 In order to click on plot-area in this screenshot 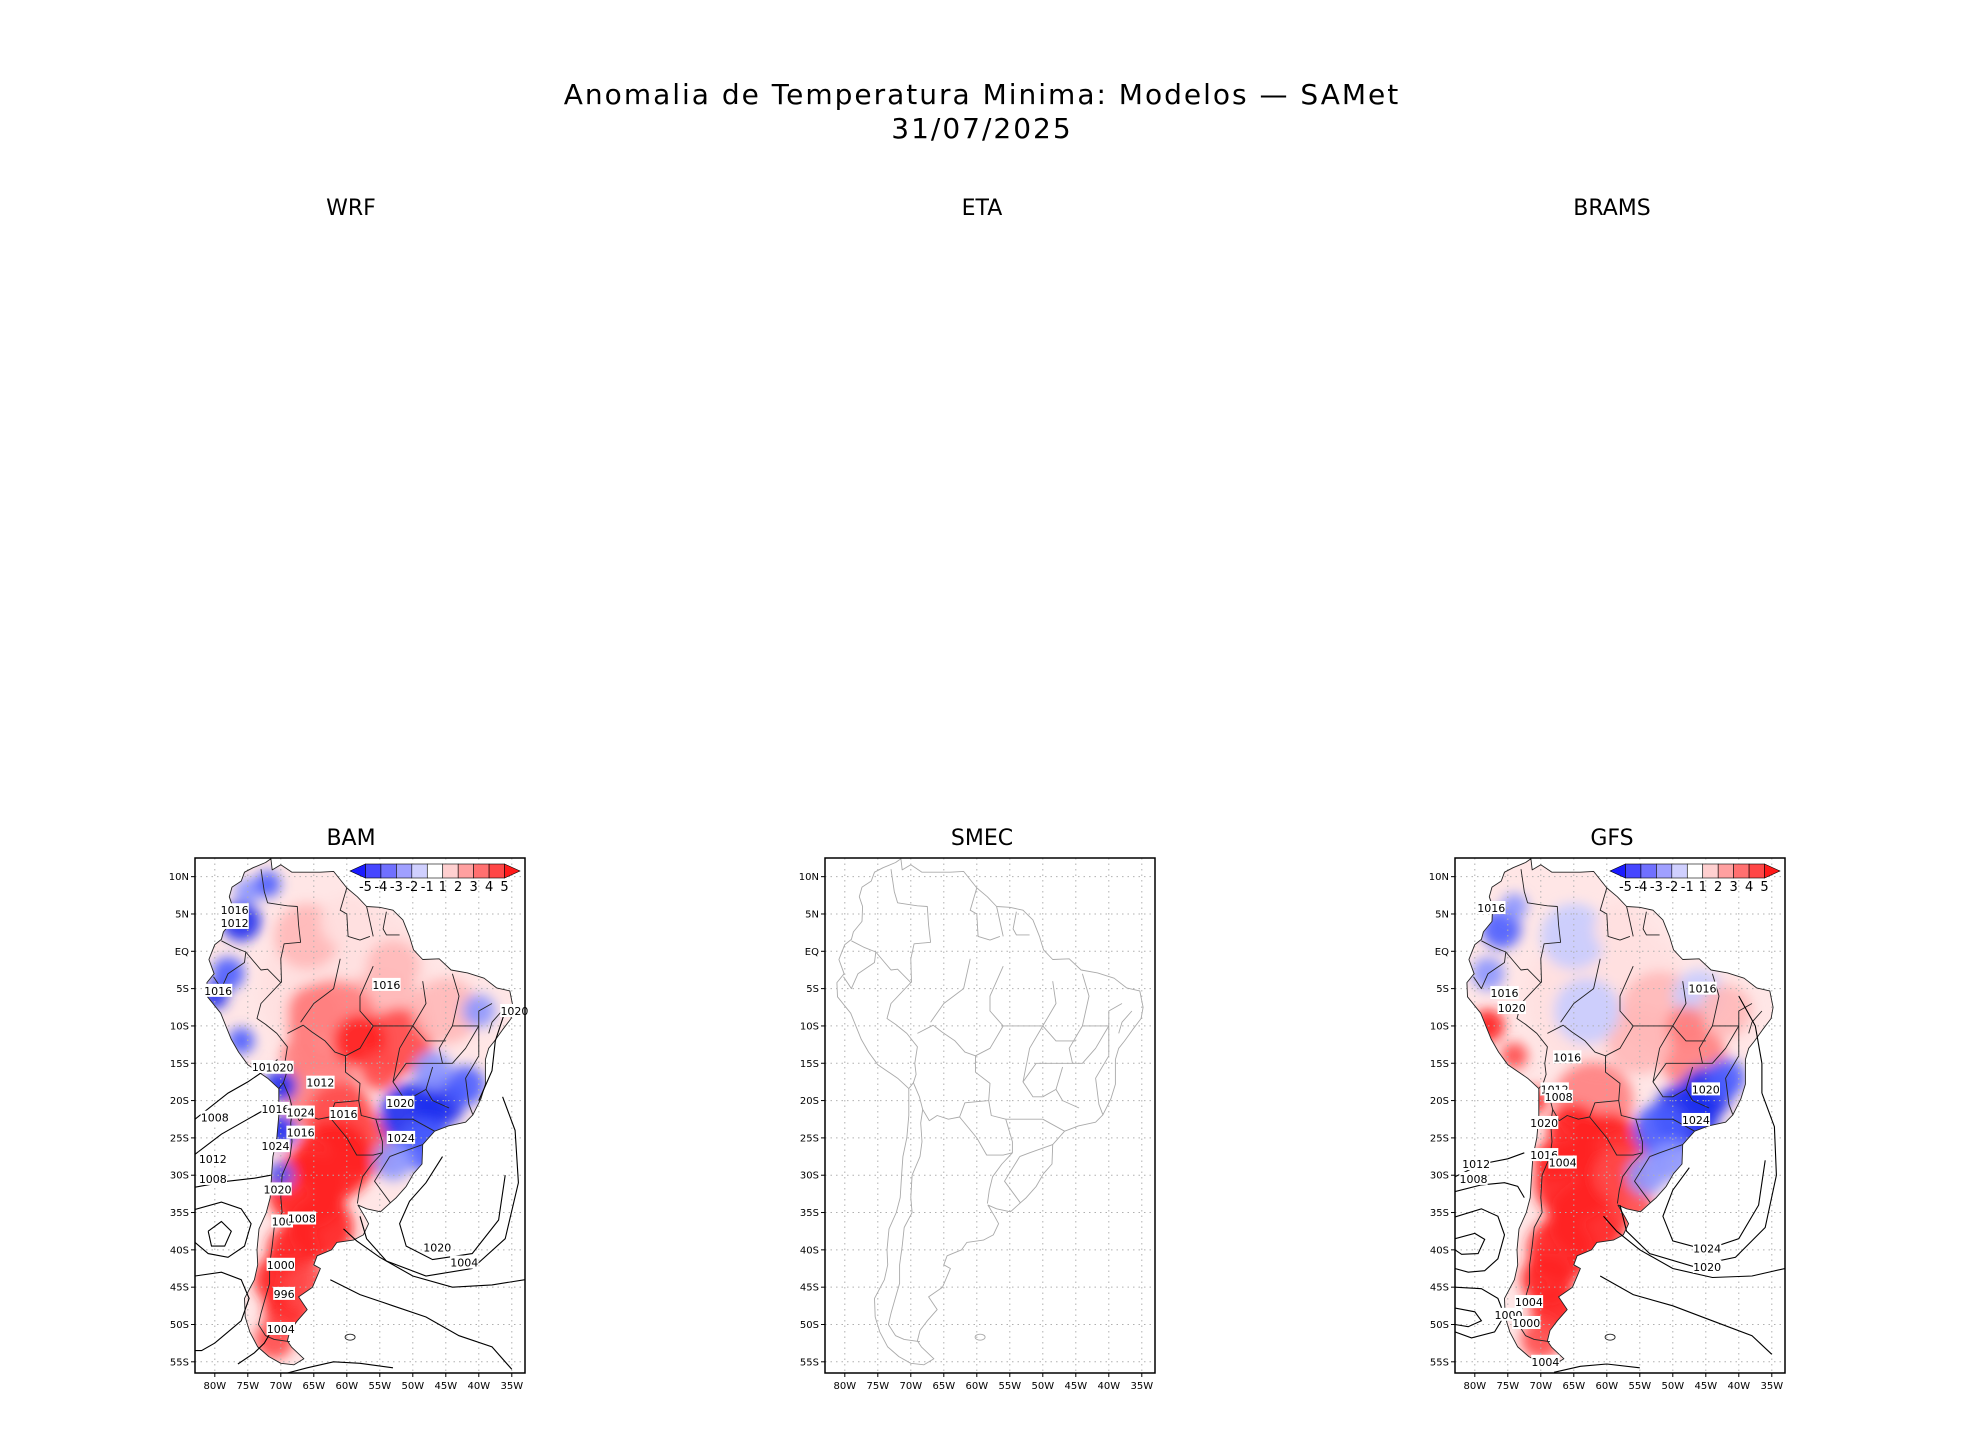, I will do `click(990, 1115)`.